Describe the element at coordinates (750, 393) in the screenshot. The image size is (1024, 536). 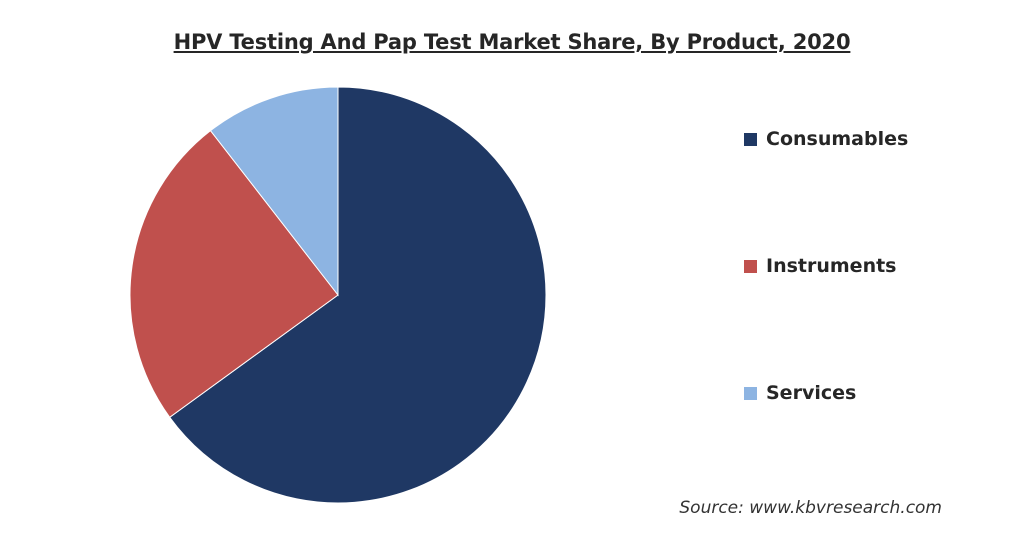
I see `legend-swatch-services` at that location.